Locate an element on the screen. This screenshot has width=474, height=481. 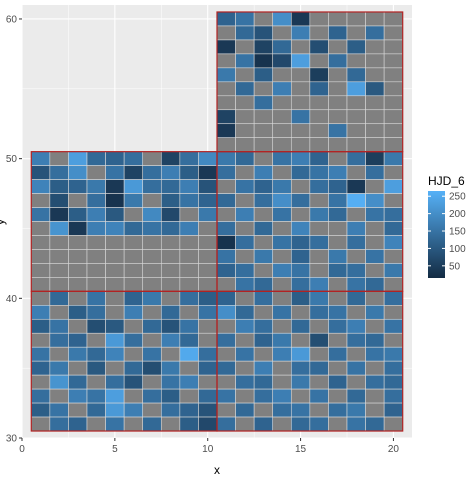
x-tick-label: 0 is located at coordinates (22, 449).